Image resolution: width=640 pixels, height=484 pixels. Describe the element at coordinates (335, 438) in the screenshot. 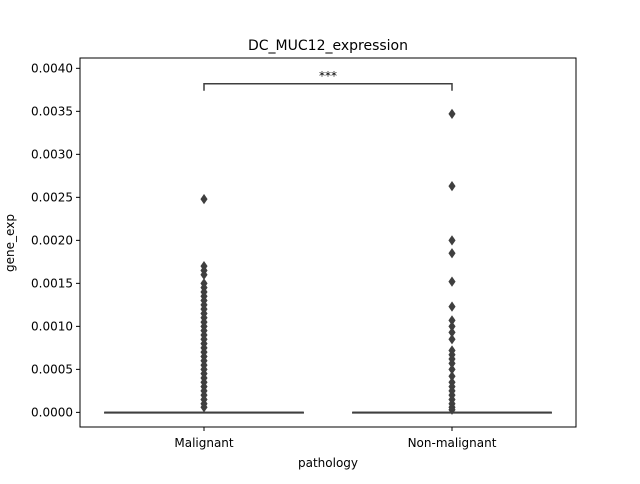

I see `x-axis: Malignant Non-malignant` at that location.